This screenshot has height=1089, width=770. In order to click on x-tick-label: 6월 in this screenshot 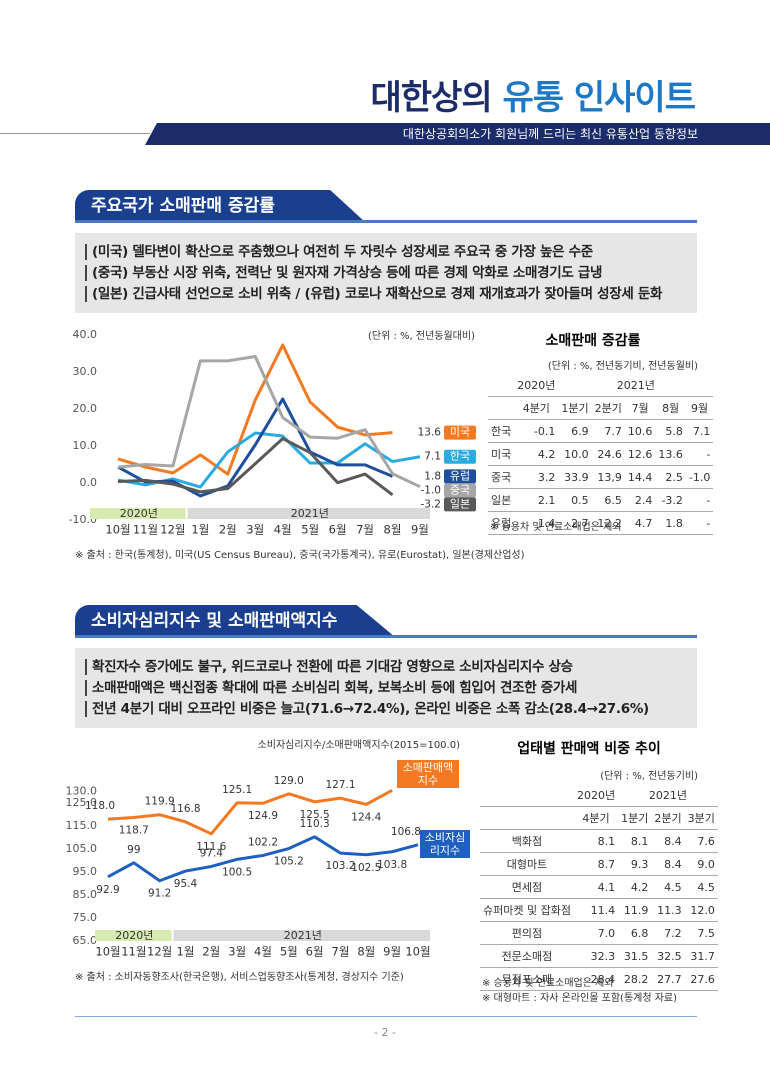, I will do `click(315, 952)`.